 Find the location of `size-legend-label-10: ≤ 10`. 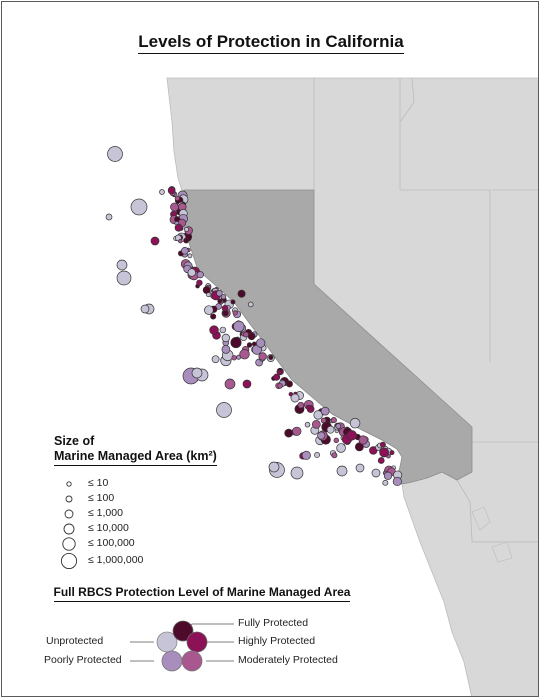

size-legend-label-10: ≤ 10 is located at coordinates (98, 483).